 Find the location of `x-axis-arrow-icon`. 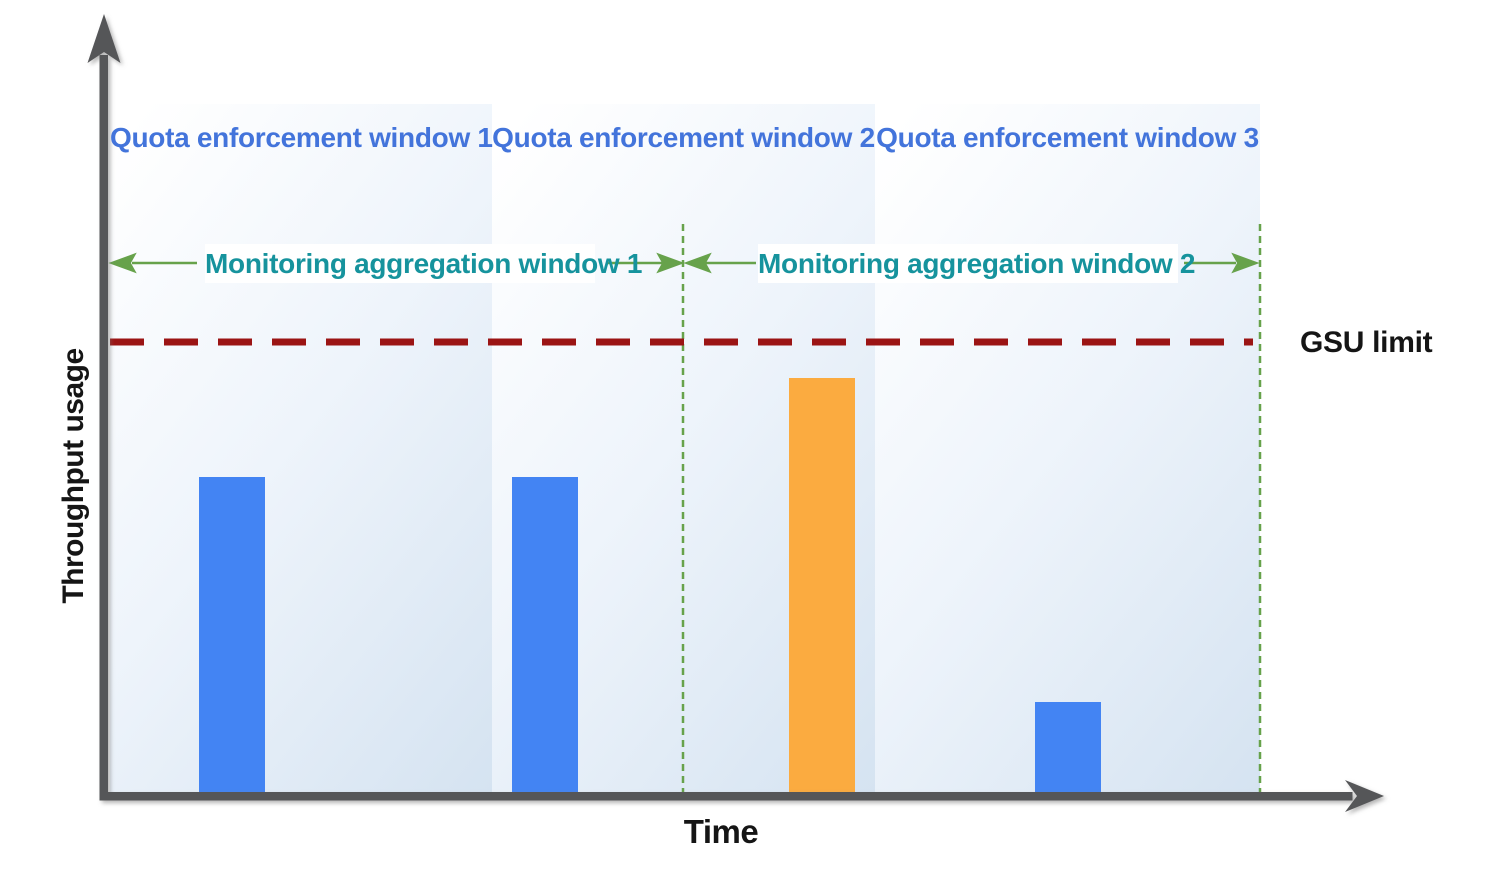

x-axis-arrow-icon is located at coordinates (1364, 796).